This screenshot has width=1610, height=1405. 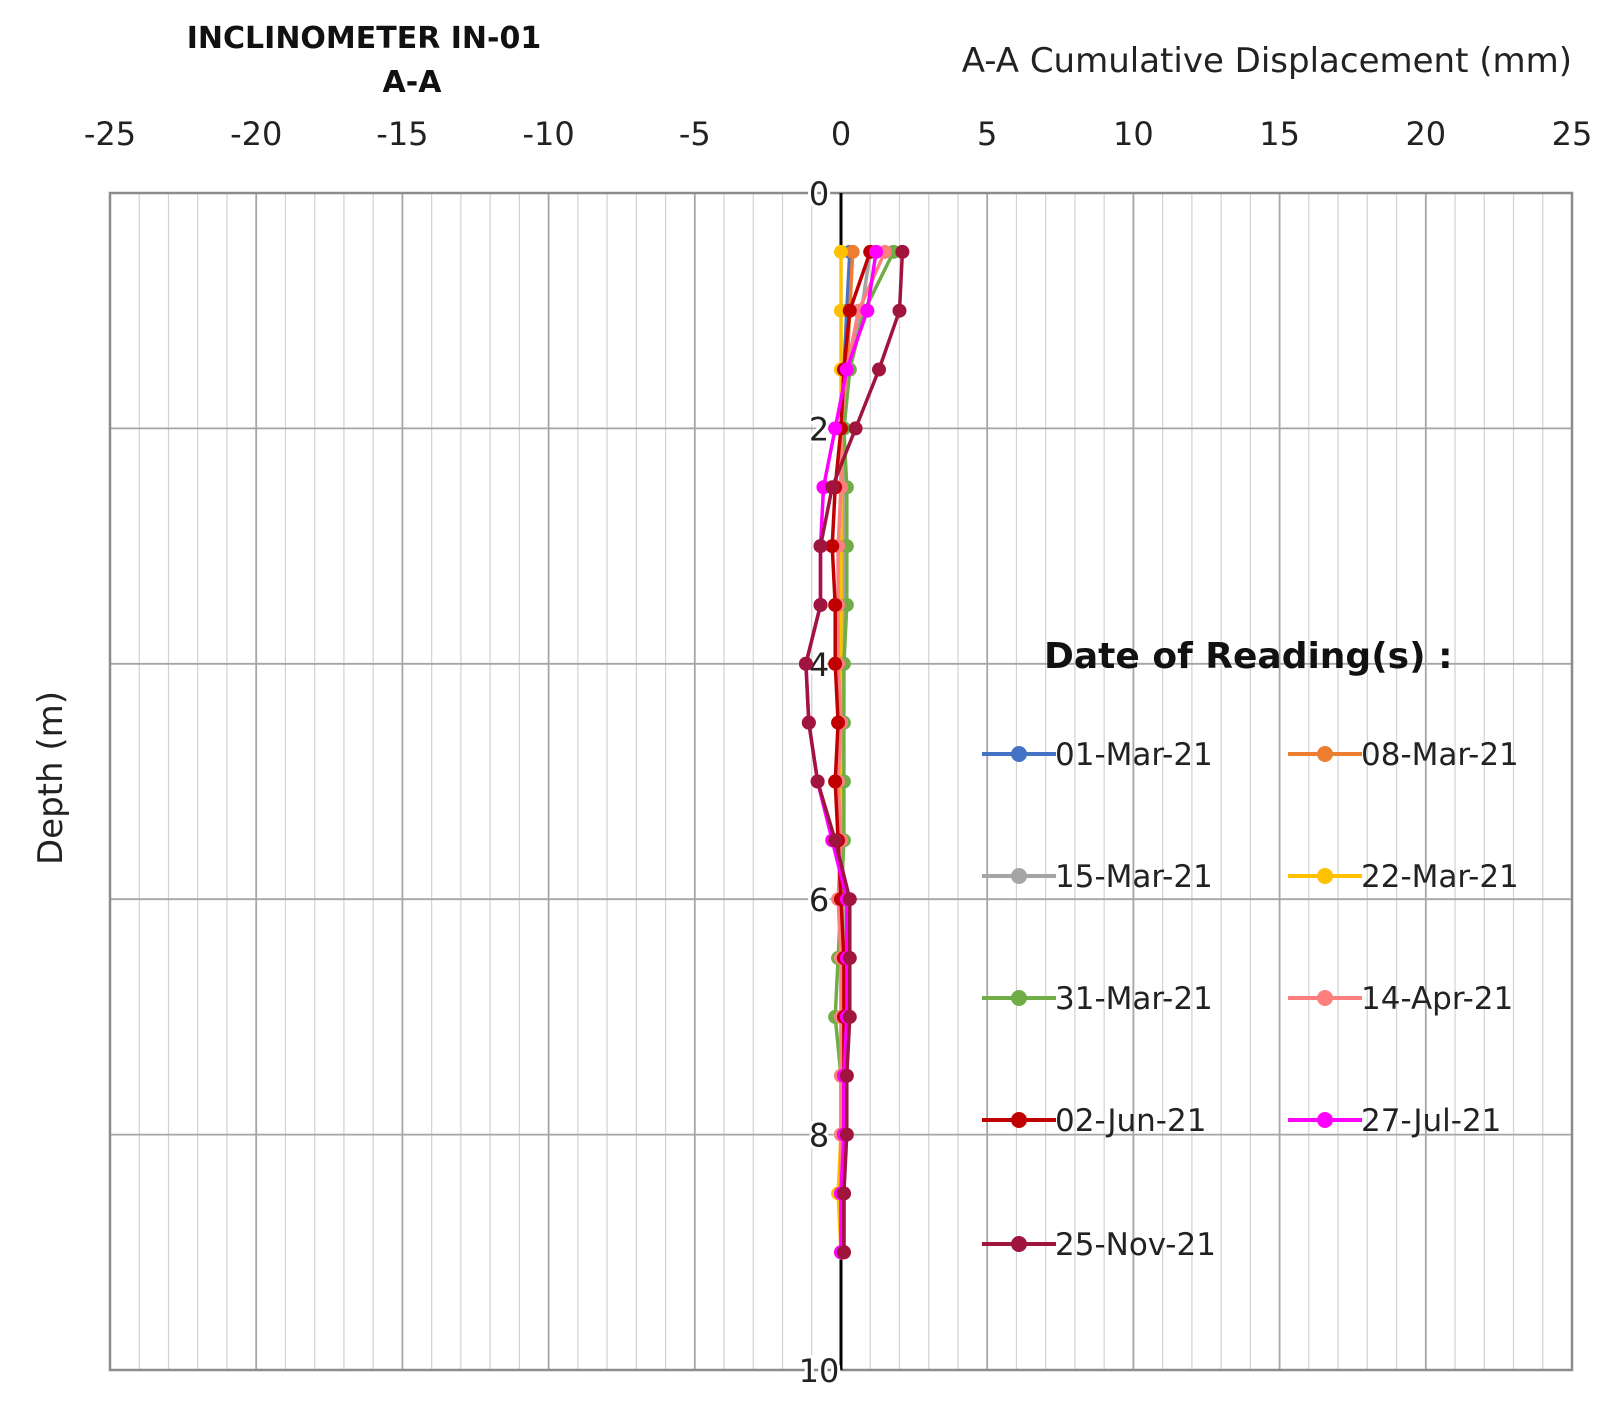 What do you see at coordinates (1248, 656) in the screenshot?
I see `legend-title: Date of Reading(s) :` at bounding box center [1248, 656].